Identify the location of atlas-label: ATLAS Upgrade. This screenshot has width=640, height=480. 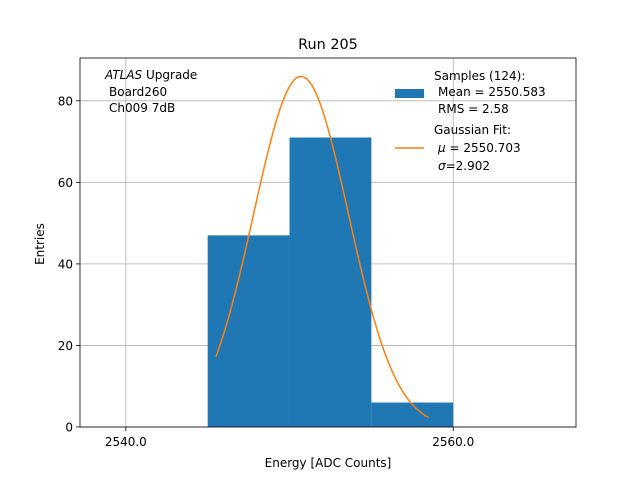
(150, 75).